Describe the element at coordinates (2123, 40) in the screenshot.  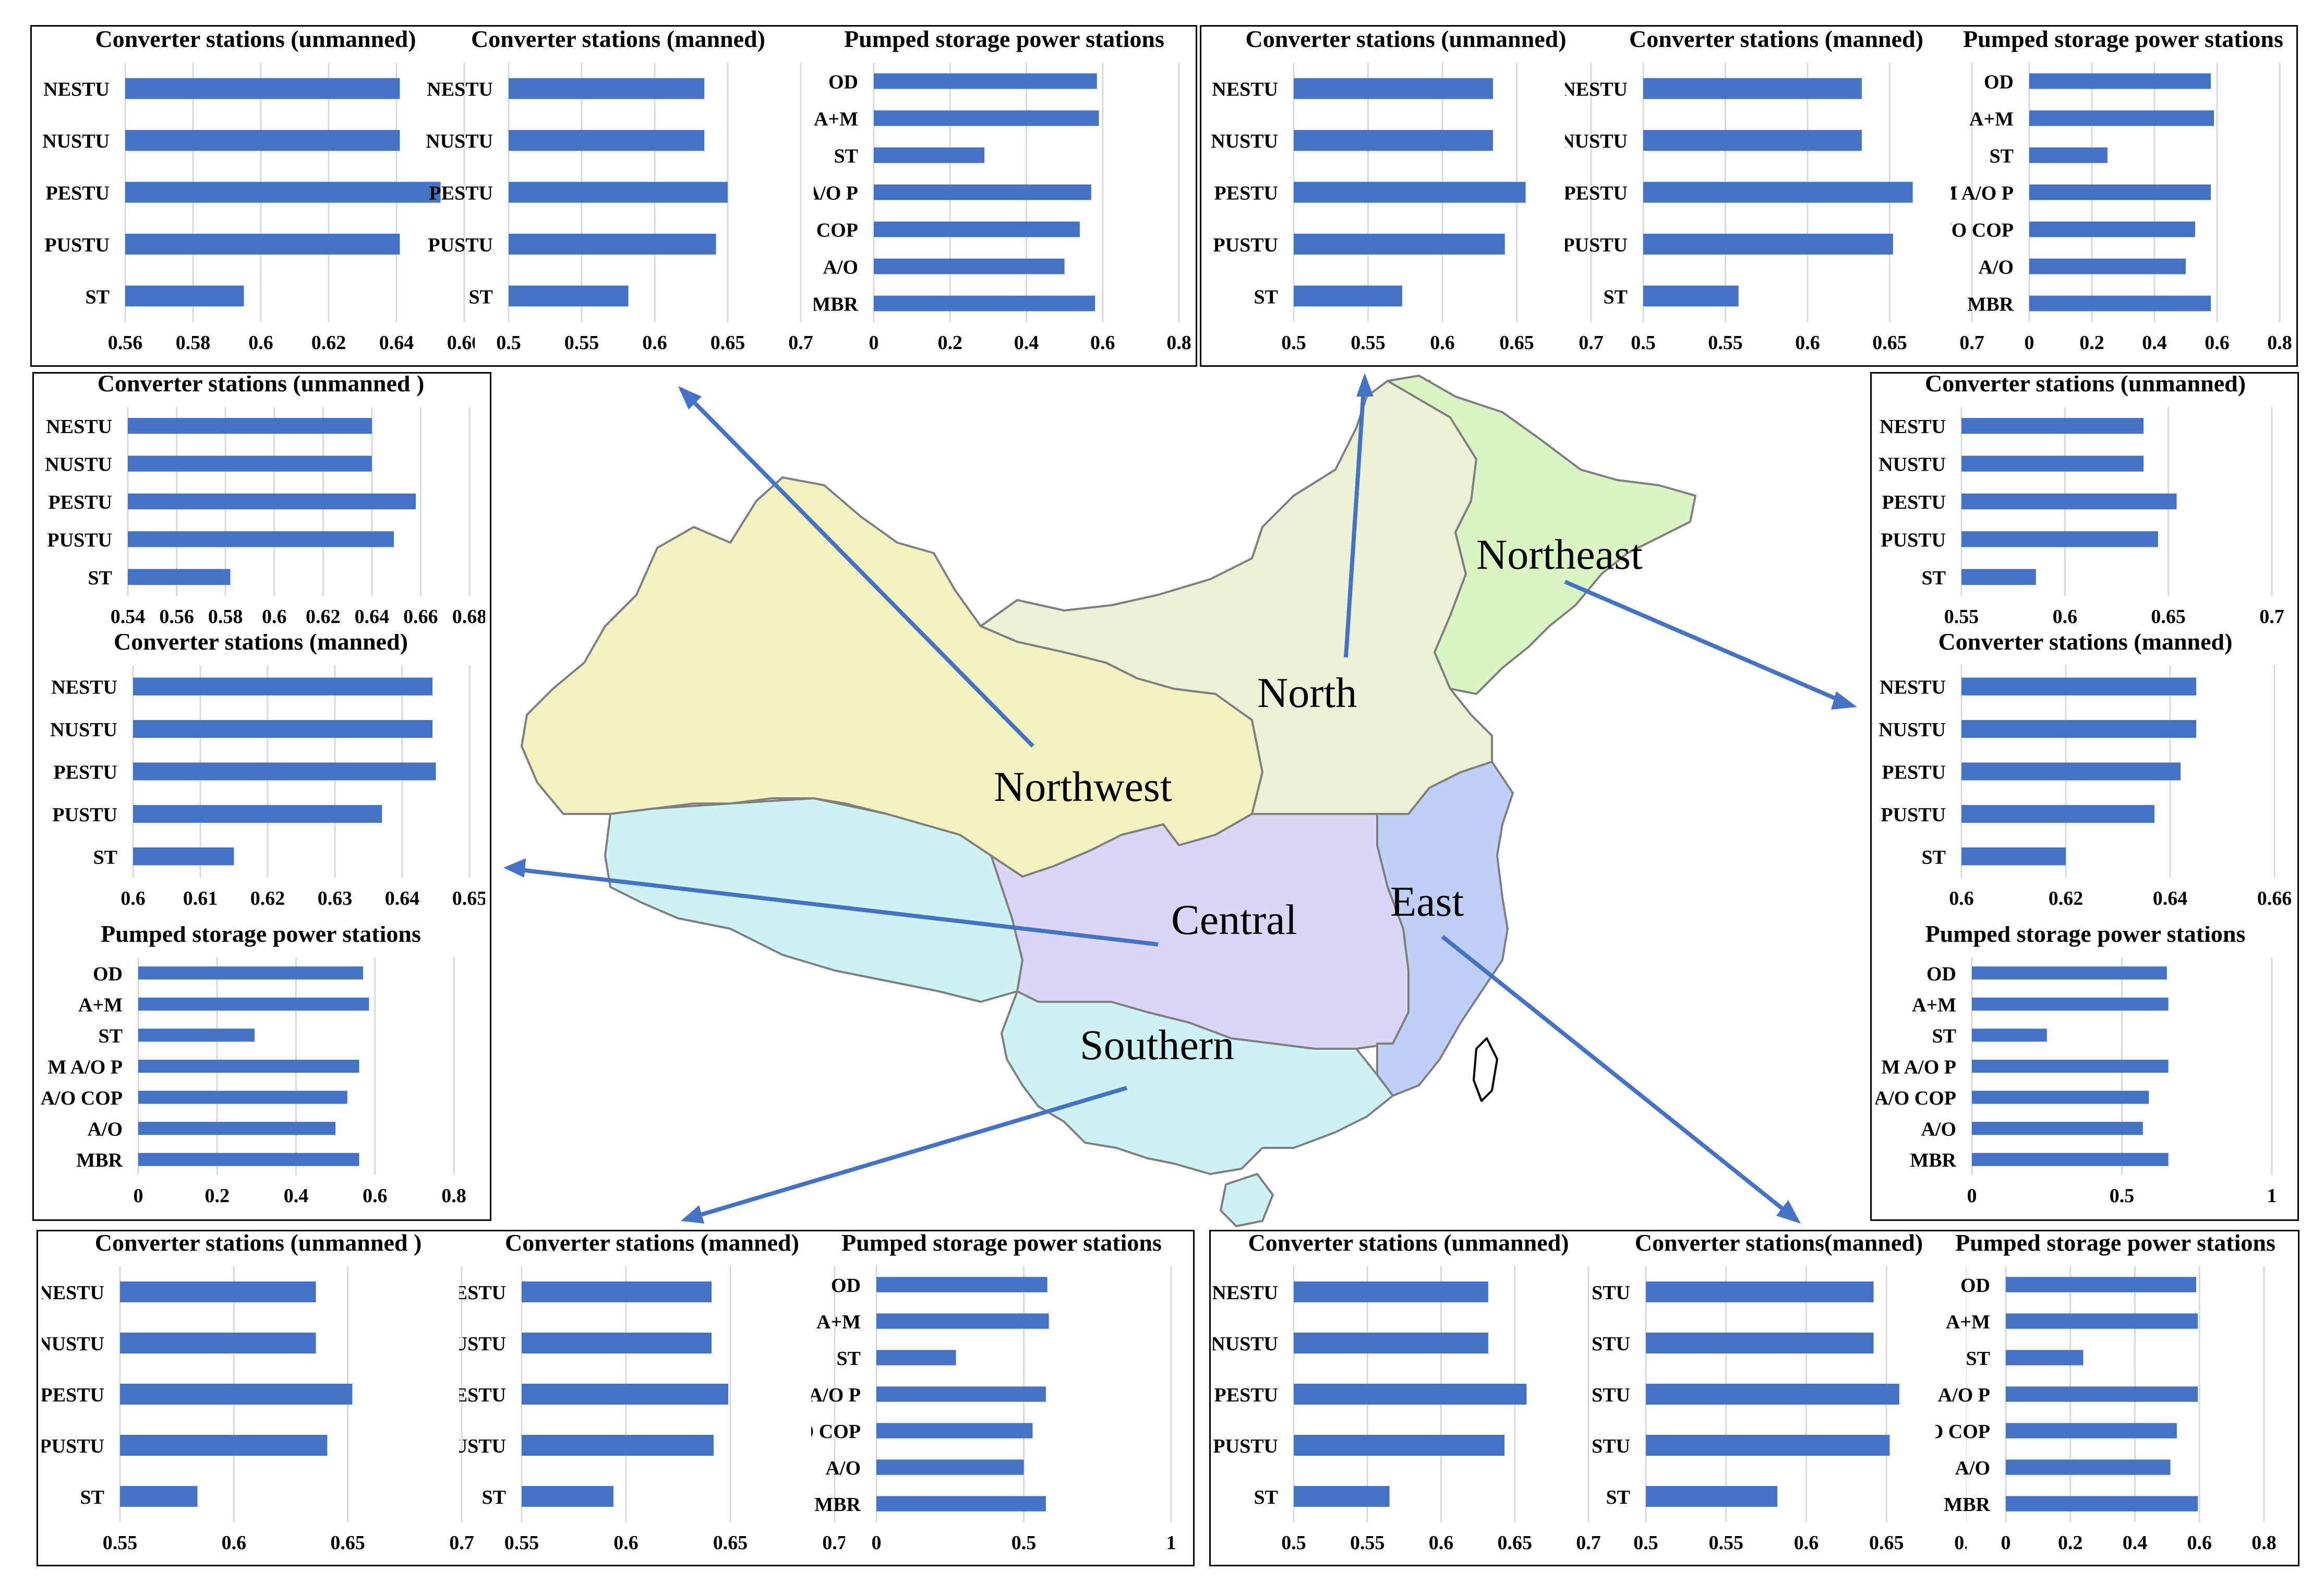
I see `chart-title: Pumped storage power stations` at that location.